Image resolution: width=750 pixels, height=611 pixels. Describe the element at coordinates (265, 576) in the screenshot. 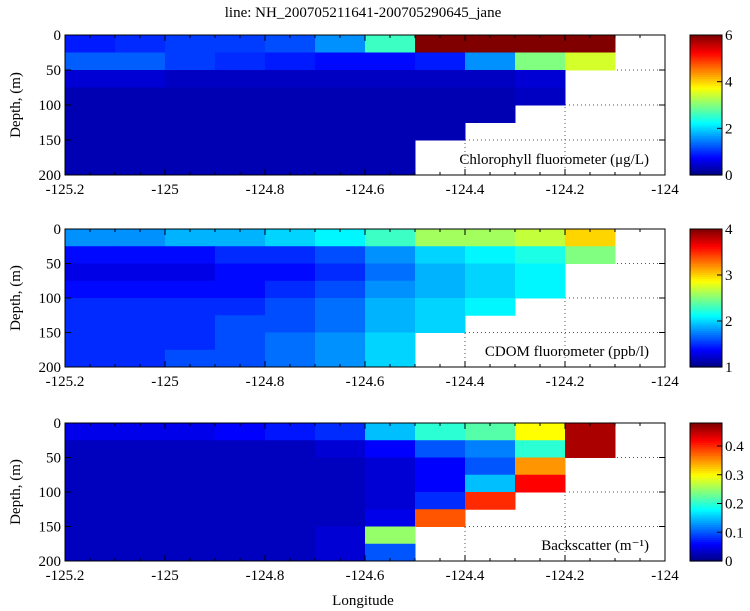

I see `x-tick-label: -124.8` at that location.